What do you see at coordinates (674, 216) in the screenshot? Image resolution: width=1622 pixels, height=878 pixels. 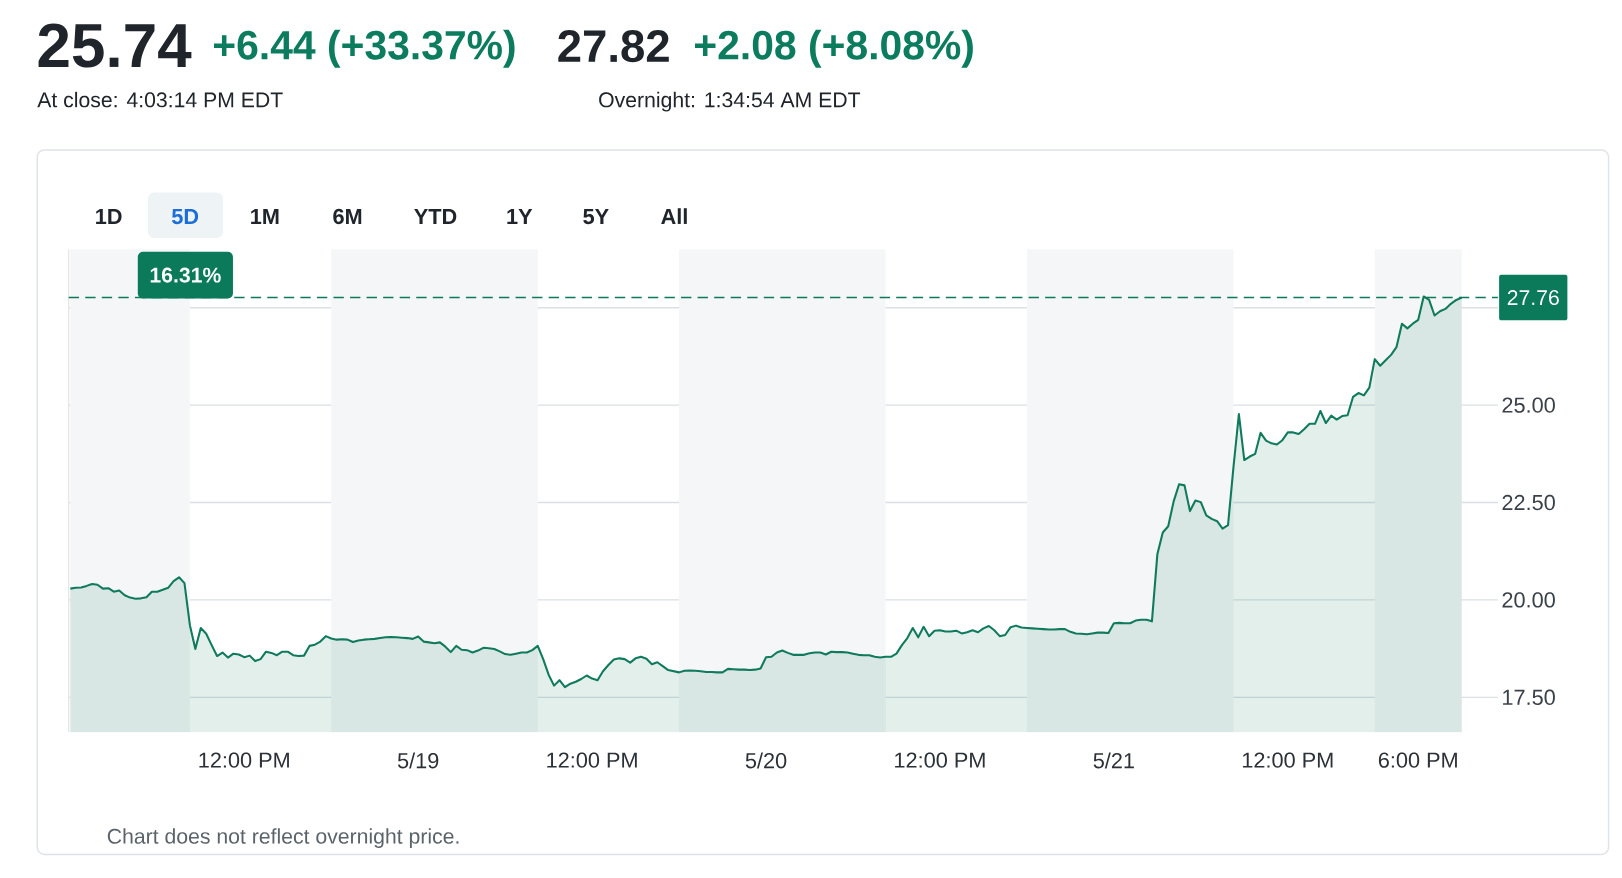 I see `text: All` at bounding box center [674, 216].